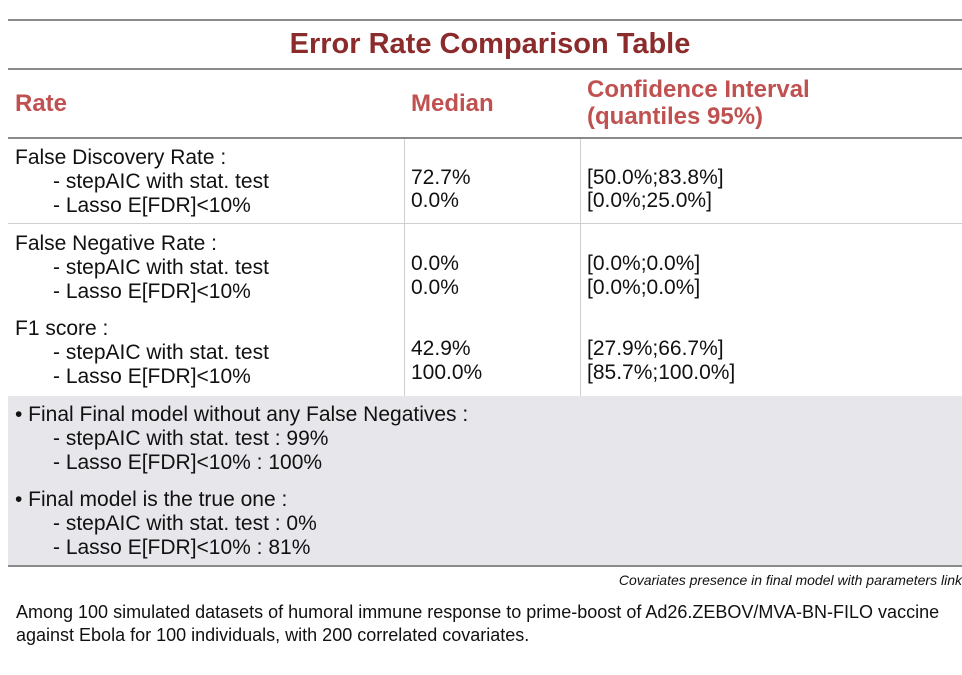 The height and width of the screenshot is (675, 962). Describe the element at coordinates (447, 372) in the screenshot. I see `median-value: 100.0%` at that location.